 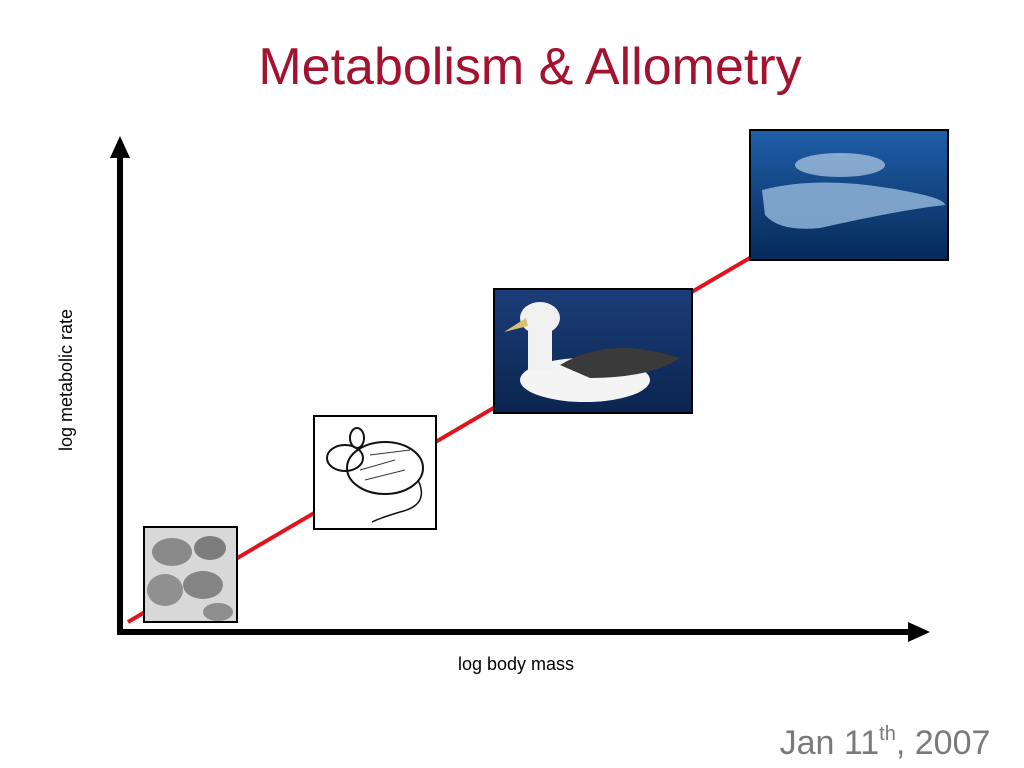 I want to click on mouse-body, so click(x=385, y=468).